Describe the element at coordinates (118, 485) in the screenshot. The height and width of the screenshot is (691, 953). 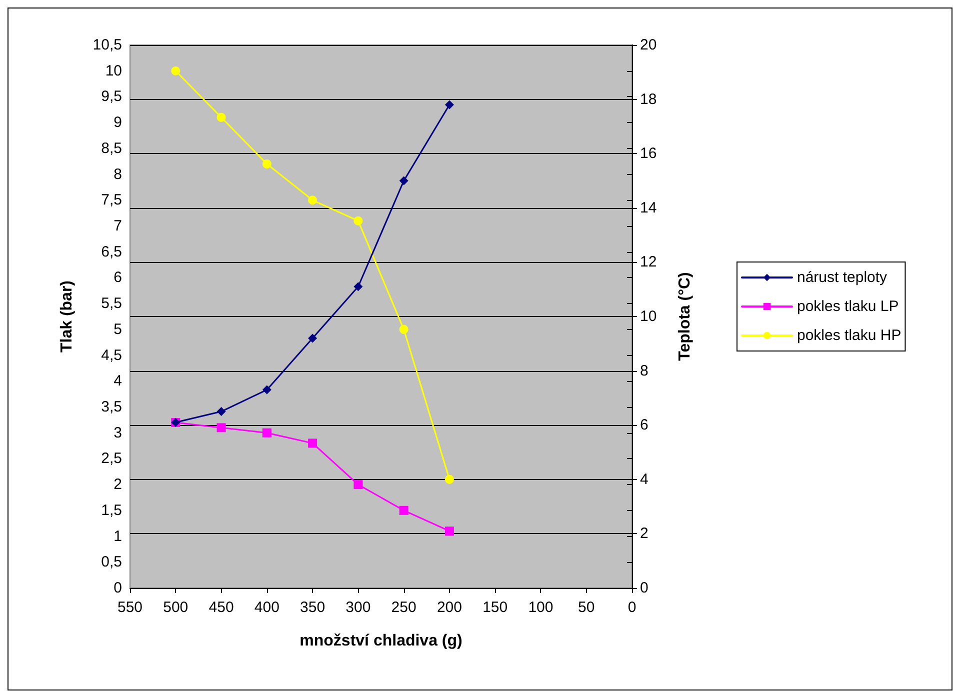
I see `y-tick-label: 2` at that location.